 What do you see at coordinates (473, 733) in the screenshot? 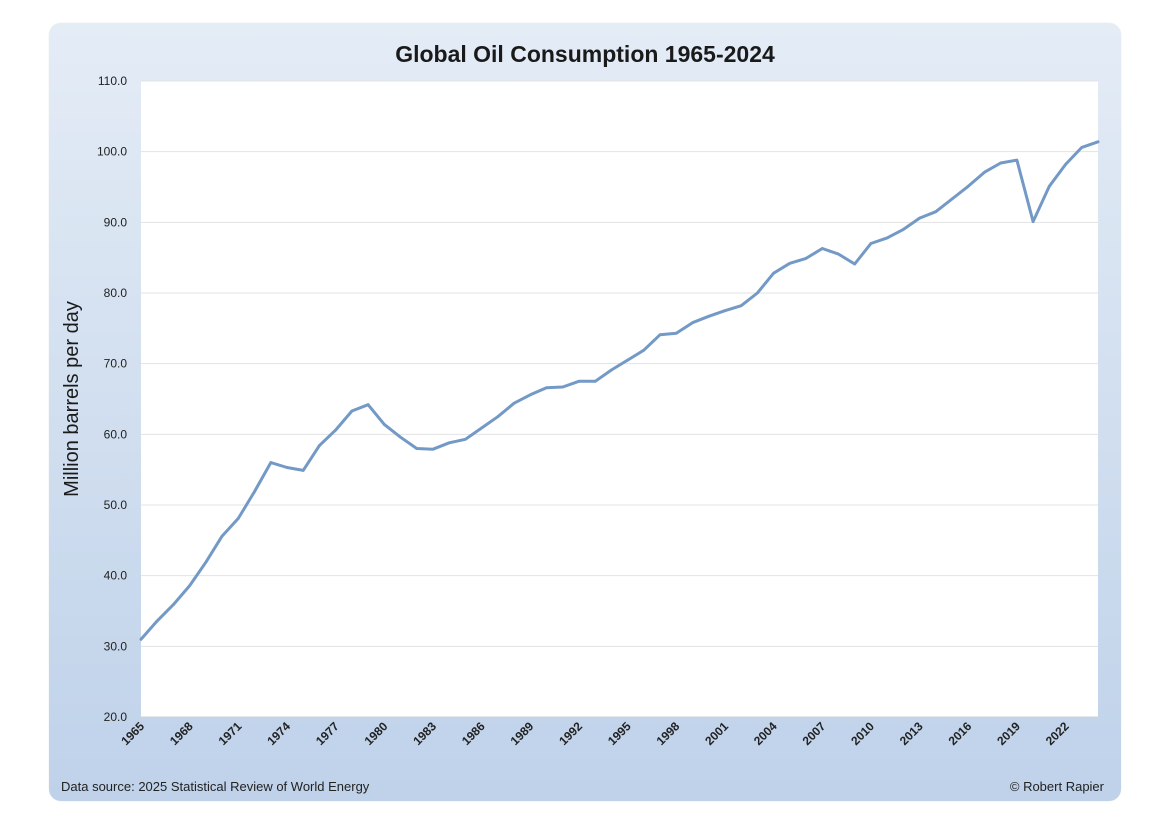
I see `x-tick-label: 1986` at bounding box center [473, 733].